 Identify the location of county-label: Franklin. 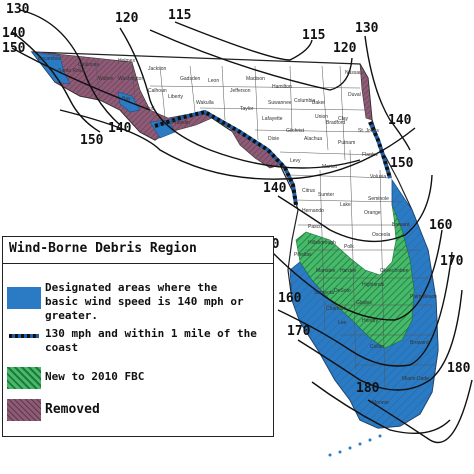
(181, 123).